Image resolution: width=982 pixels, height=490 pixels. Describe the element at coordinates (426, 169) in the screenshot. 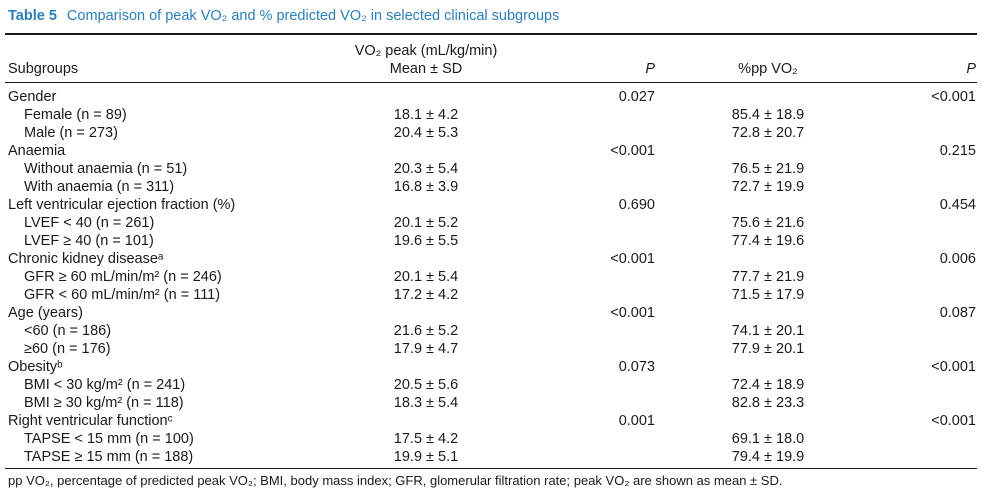

I see `vo2-peak-cell: 20.3 ± 5.4` at that location.